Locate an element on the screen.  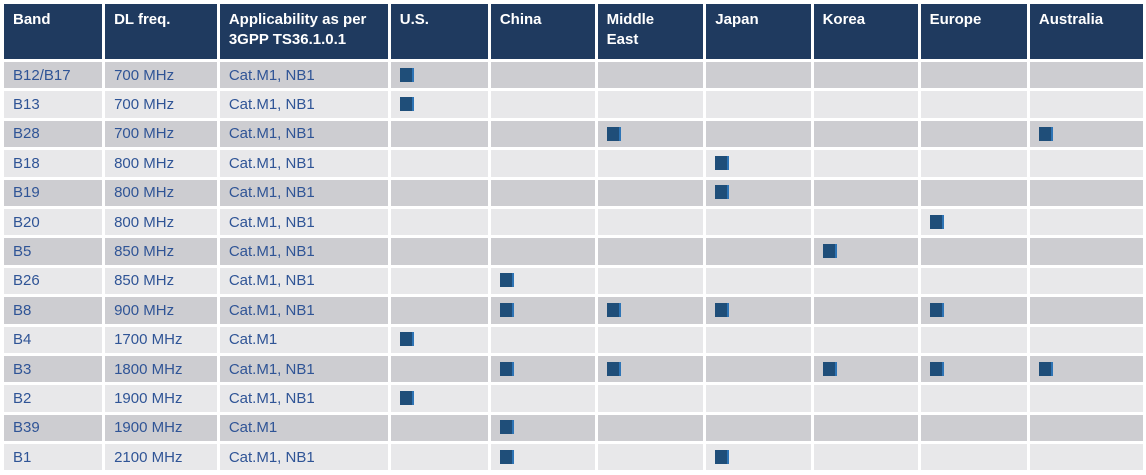
column-header-us: U.S. is located at coordinates (439, 31).